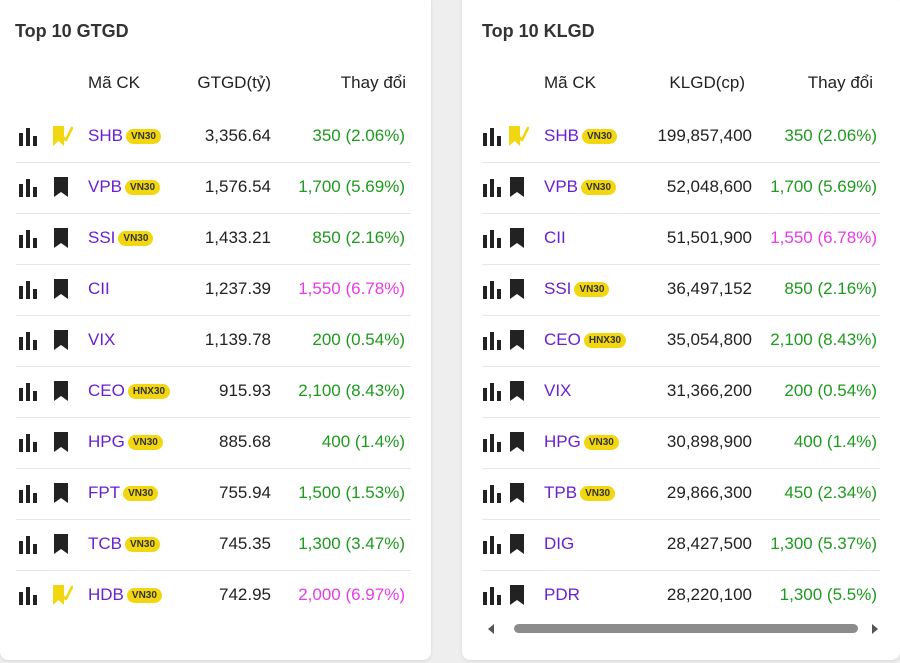 This screenshot has height=663, width=900. What do you see at coordinates (681, 443) in the screenshot?
I see `table-row: HPG VN30 30,898,900 400 (1.4%)` at bounding box center [681, 443].